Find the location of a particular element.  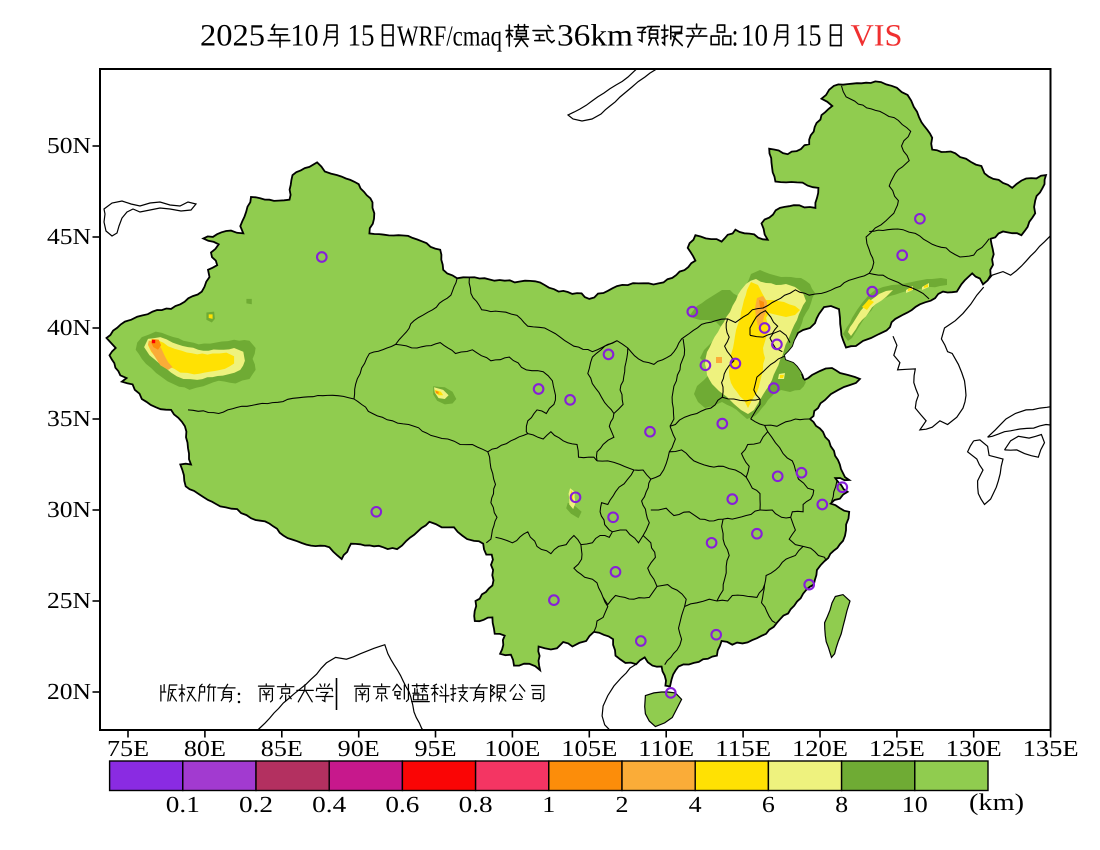

svg-text: 130E is located at coordinates (974, 748).